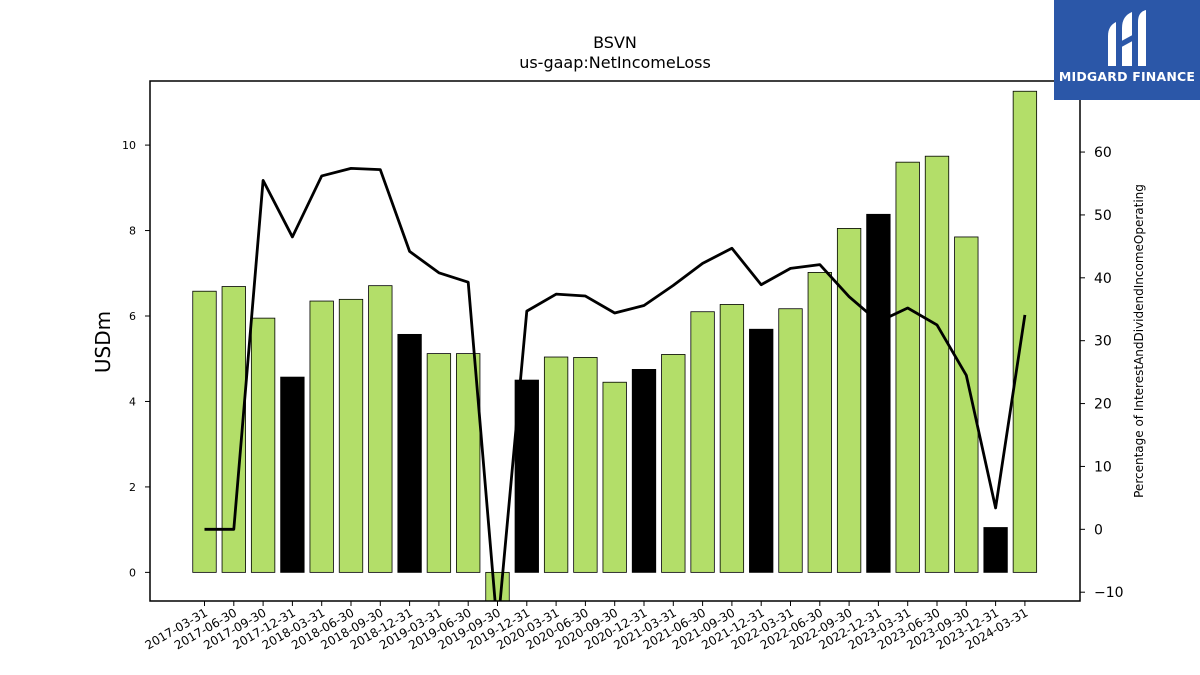  What do you see at coordinates (132, 231) in the screenshot?
I see `y-tick-label: 8` at bounding box center [132, 231].